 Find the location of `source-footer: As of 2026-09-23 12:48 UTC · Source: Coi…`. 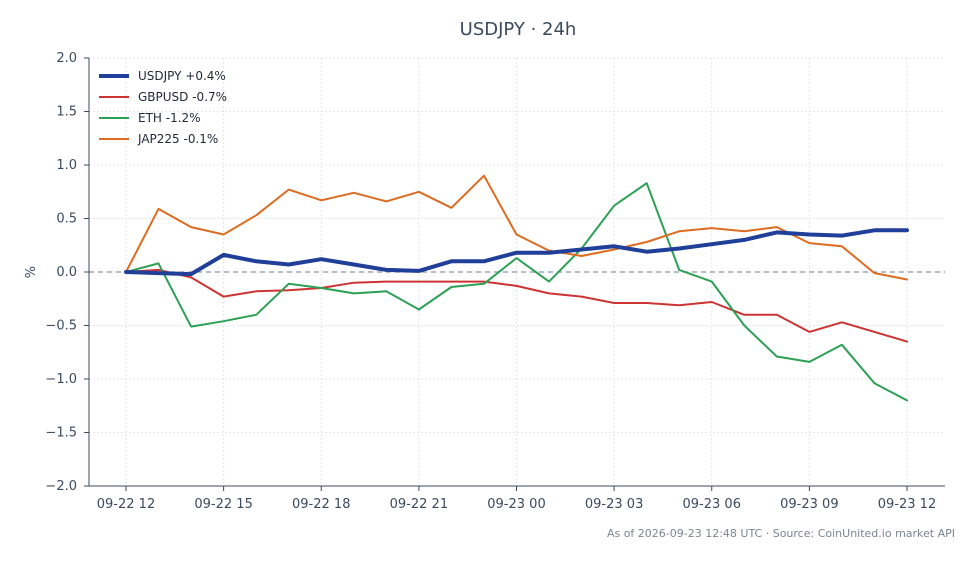

source-footer: As of 2026-09-23 12:48 UTC · Source: Coi… is located at coordinates (780, 533).